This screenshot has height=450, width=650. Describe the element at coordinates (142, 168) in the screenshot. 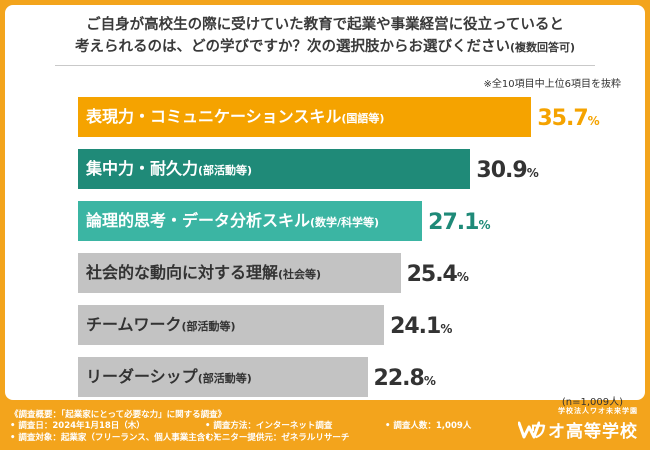

I see `bar-label-main: 集中力・耐久力` at that location.